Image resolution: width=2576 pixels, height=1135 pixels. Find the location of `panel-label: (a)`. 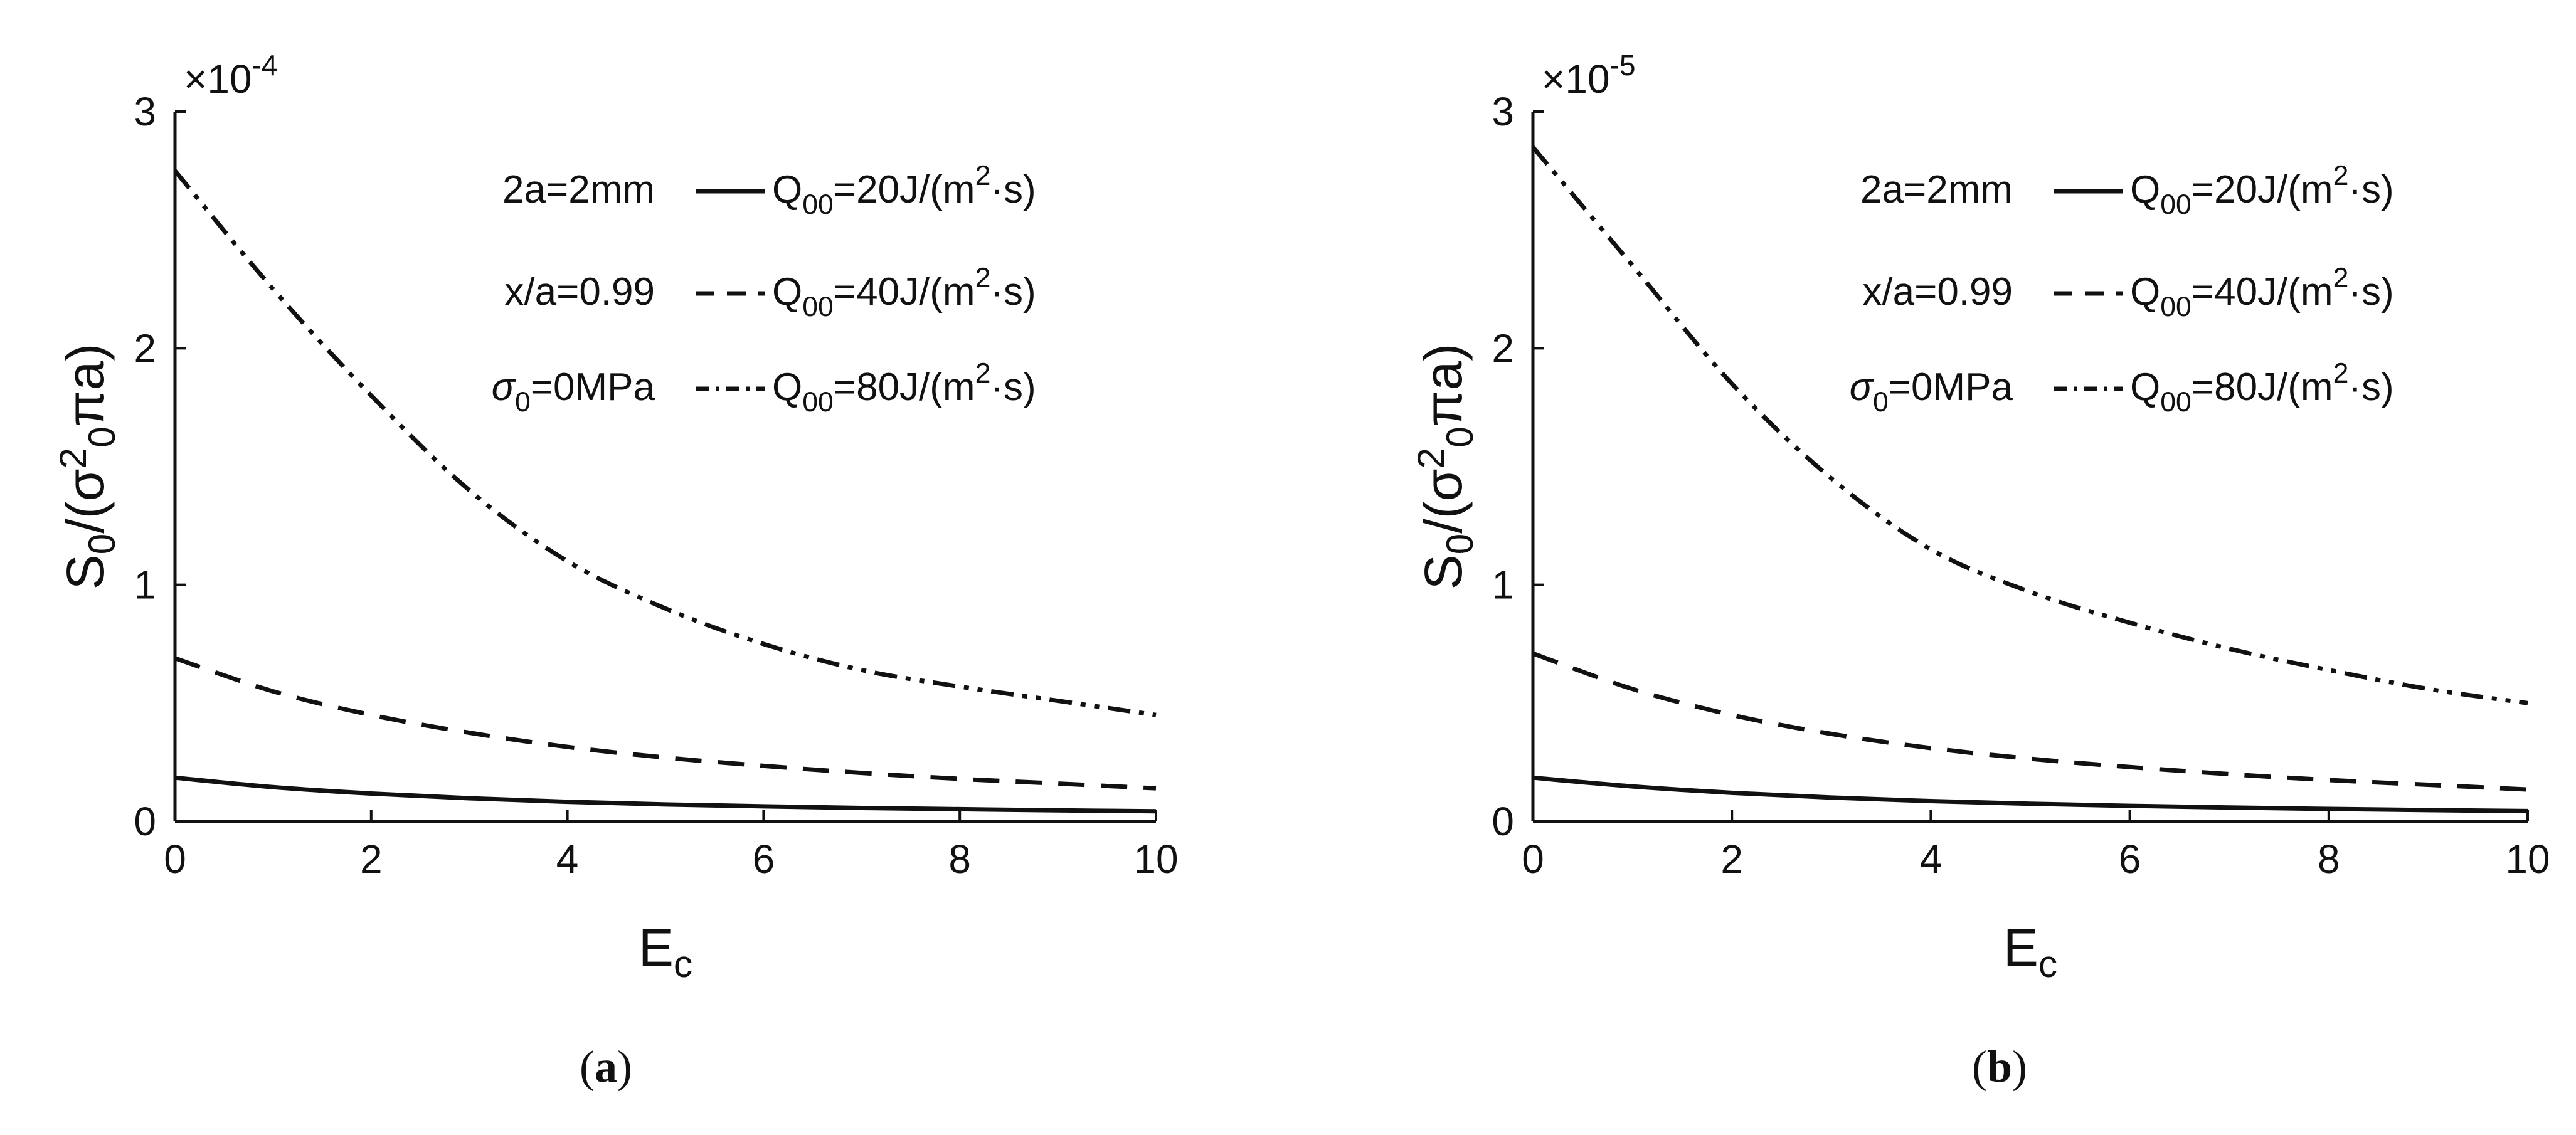

panel-label: (a) is located at coordinates (606, 1067).